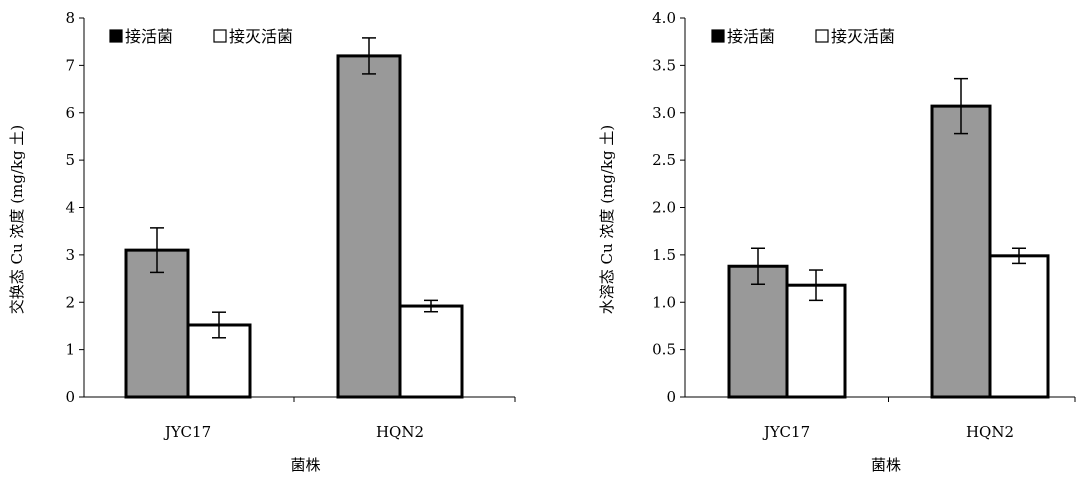  Describe the element at coordinates (664, 350) in the screenshot. I see `y-tick-label: 0.5` at that location.